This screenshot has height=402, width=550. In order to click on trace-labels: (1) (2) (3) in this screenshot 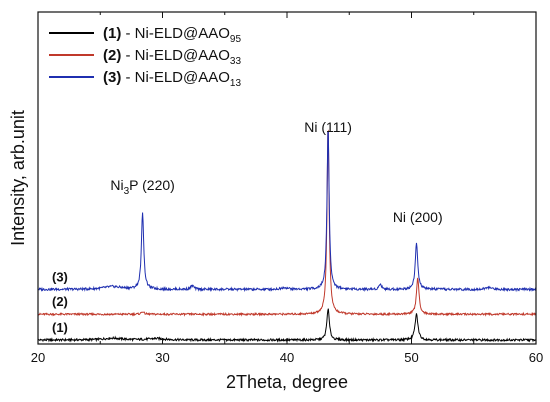, I will do `click(60, 302)`.